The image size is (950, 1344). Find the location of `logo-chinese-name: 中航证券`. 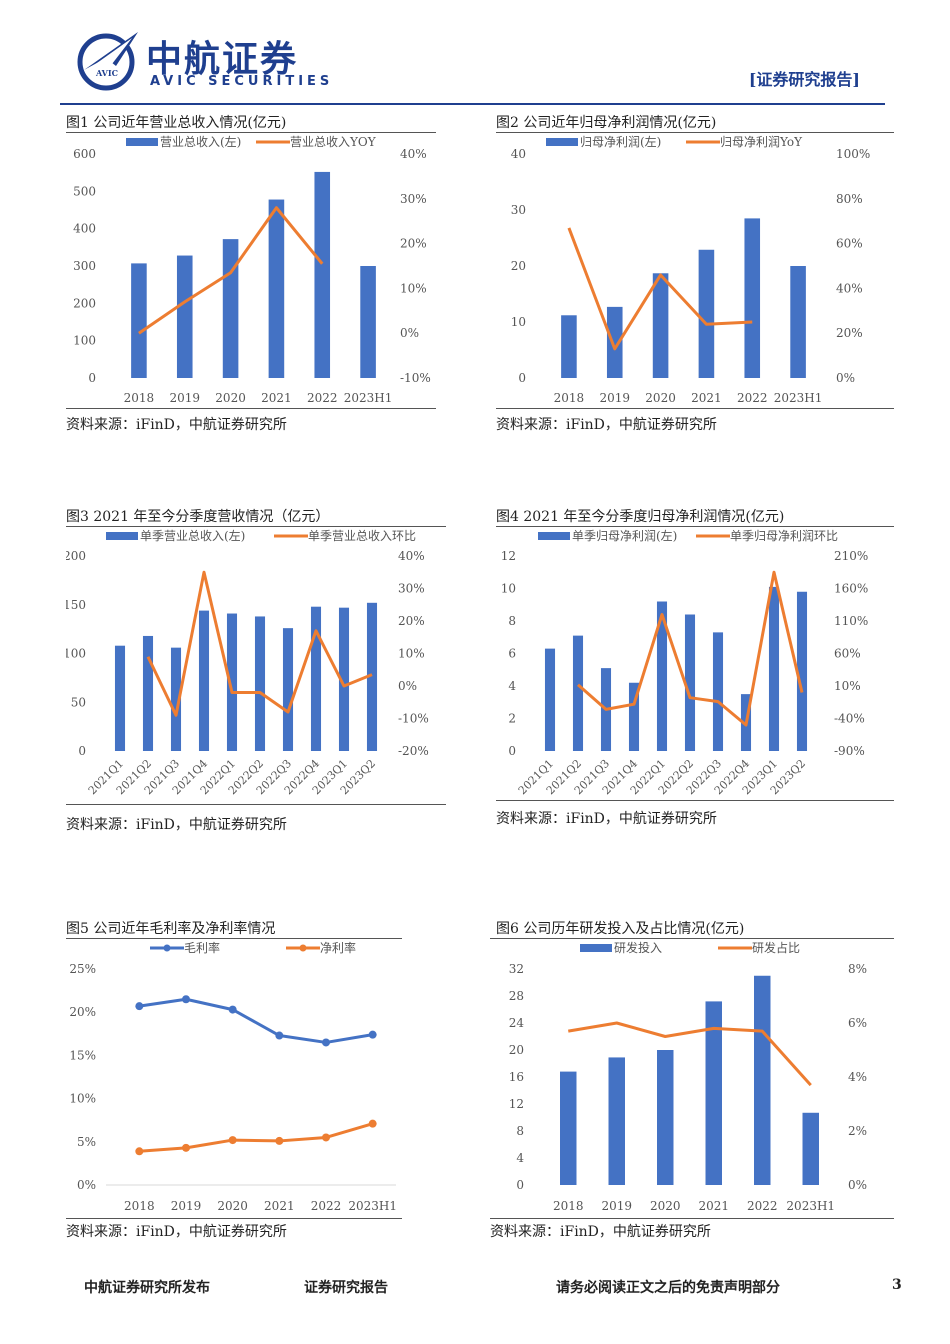

logo-chinese-name: 中航证券 is located at coordinates (222, 59).